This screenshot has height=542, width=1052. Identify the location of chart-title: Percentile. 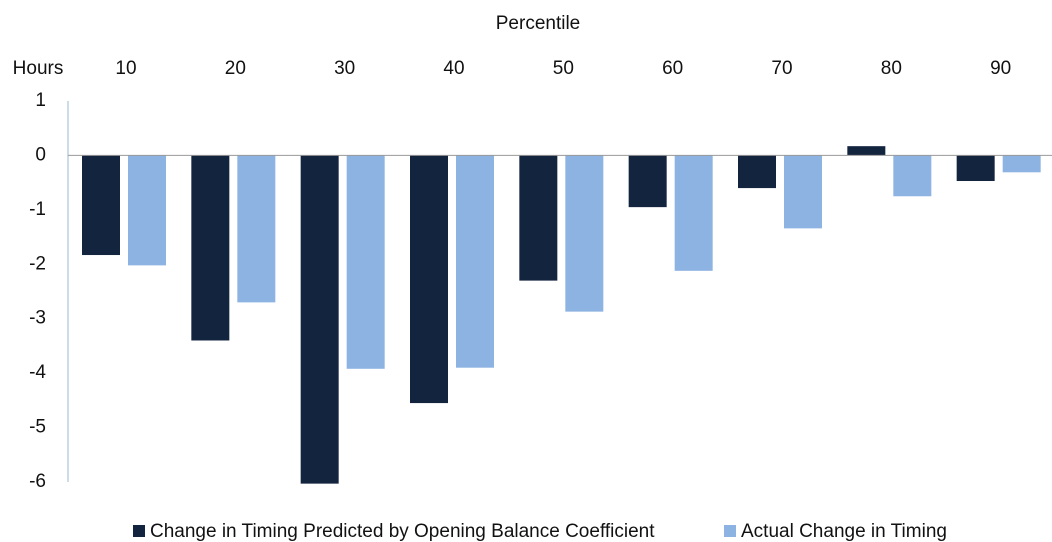
(538, 23).